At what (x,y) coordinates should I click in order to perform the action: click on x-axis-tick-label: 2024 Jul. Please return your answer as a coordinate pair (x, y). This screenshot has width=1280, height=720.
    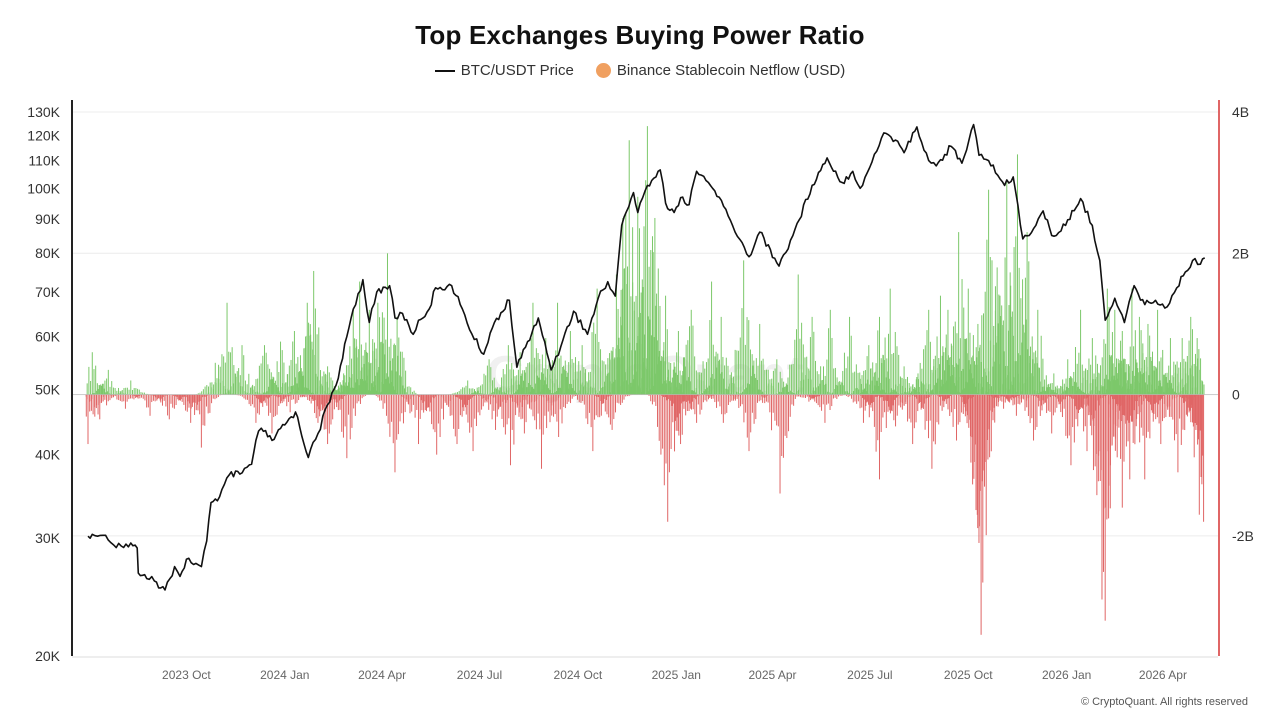
    Looking at the image, I should click on (479, 675).